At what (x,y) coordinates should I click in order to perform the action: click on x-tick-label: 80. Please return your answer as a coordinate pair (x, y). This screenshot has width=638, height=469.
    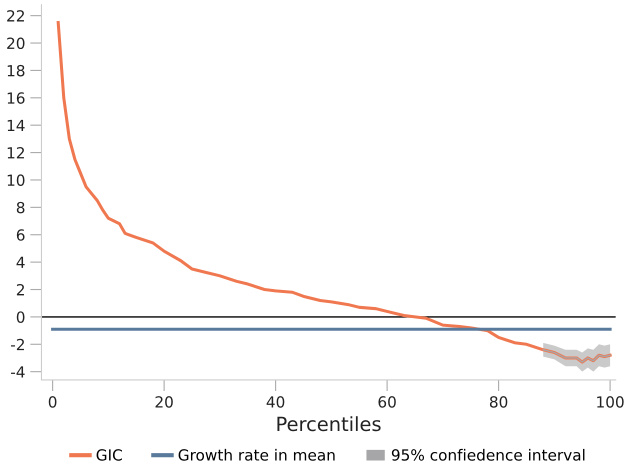
    Looking at the image, I should click on (499, 402).